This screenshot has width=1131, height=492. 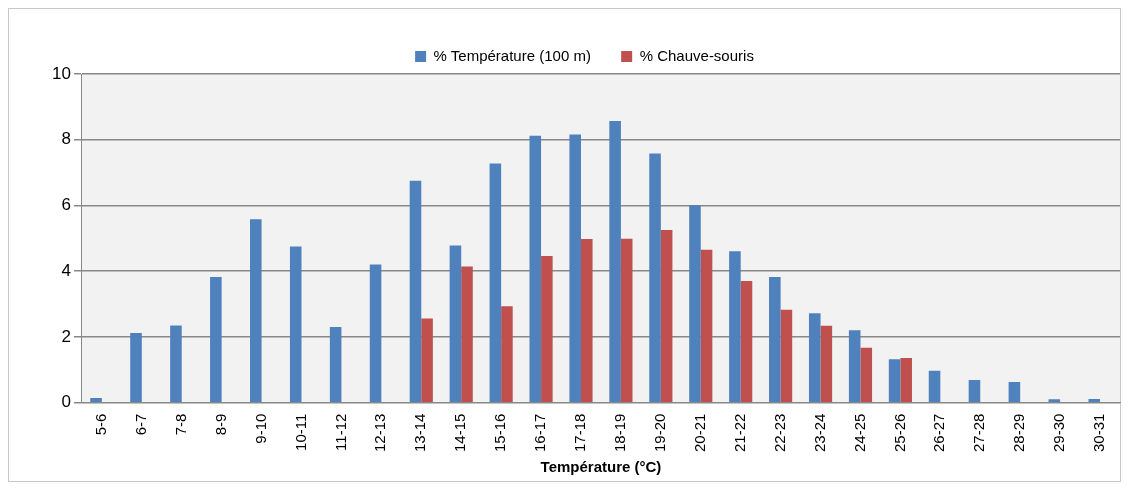 What do you see at coordinates (66, 336) in the screenshot?
I see `y-tick-label: 2` at bounding box center [66, 336].